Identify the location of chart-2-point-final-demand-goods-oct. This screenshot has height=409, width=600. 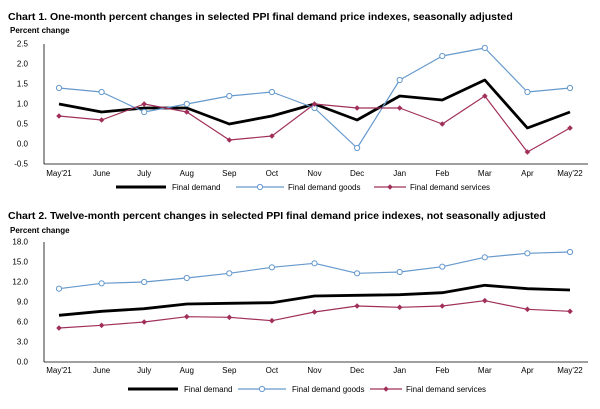
(271, 267).